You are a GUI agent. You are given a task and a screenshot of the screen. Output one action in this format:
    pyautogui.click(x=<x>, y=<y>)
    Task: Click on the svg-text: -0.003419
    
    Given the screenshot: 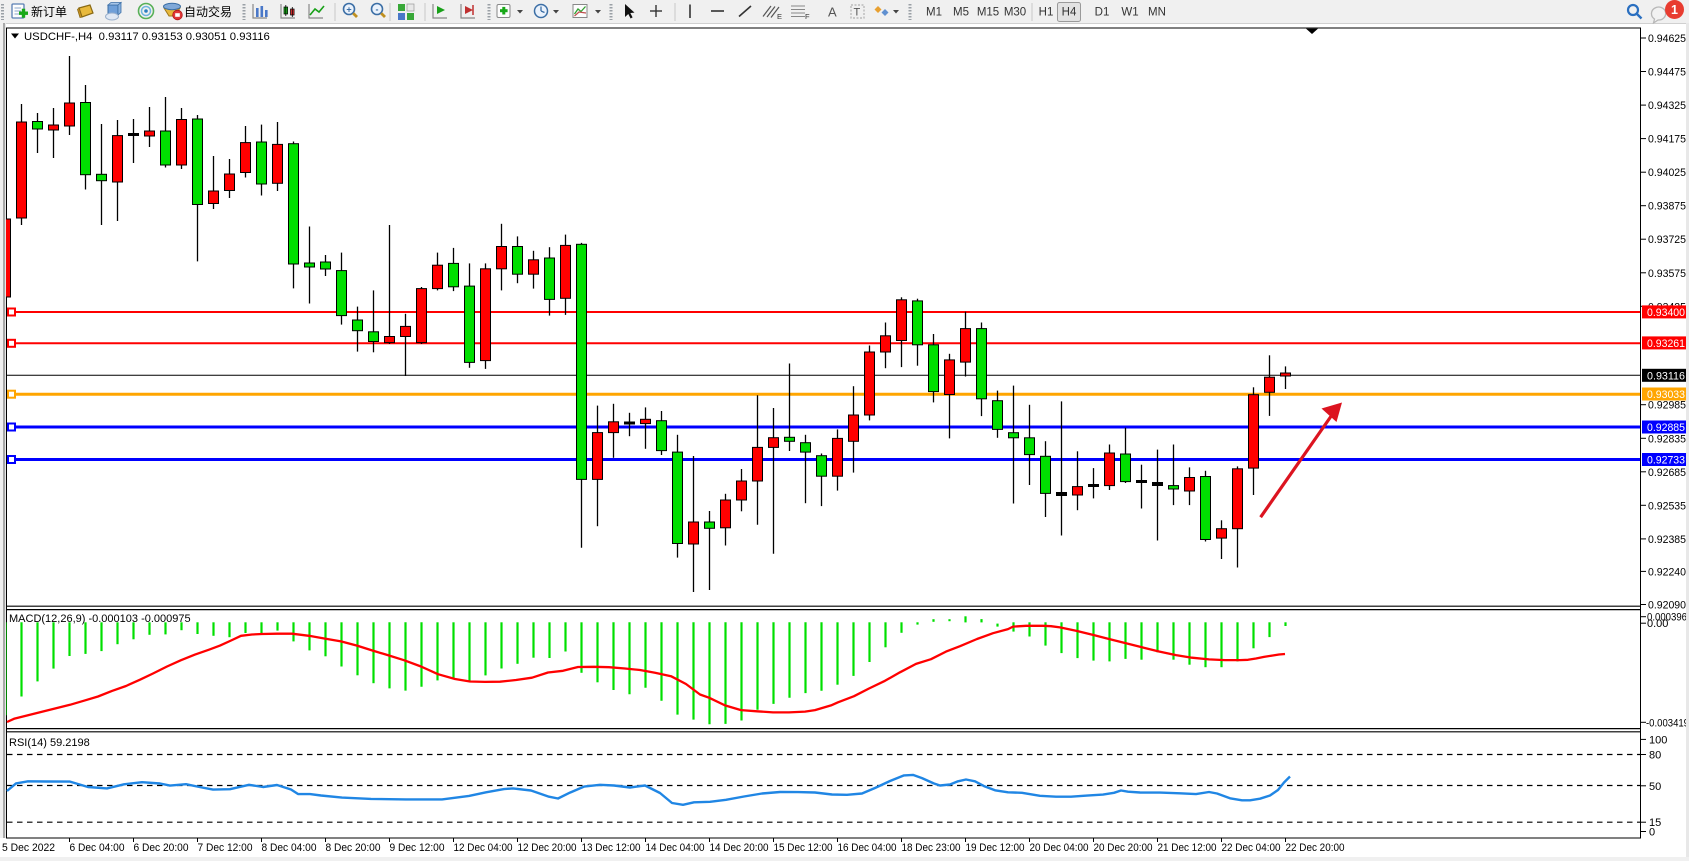 What is the action you would take?
    pyautogui.click(x=1667, y=723)
    